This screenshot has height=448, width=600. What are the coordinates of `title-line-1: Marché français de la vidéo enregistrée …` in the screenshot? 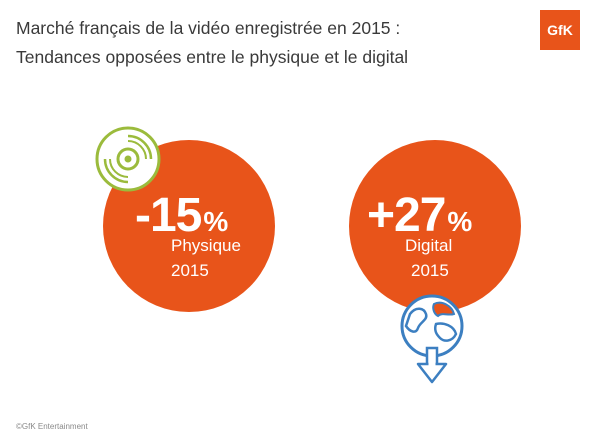 It's located at (208, 28).